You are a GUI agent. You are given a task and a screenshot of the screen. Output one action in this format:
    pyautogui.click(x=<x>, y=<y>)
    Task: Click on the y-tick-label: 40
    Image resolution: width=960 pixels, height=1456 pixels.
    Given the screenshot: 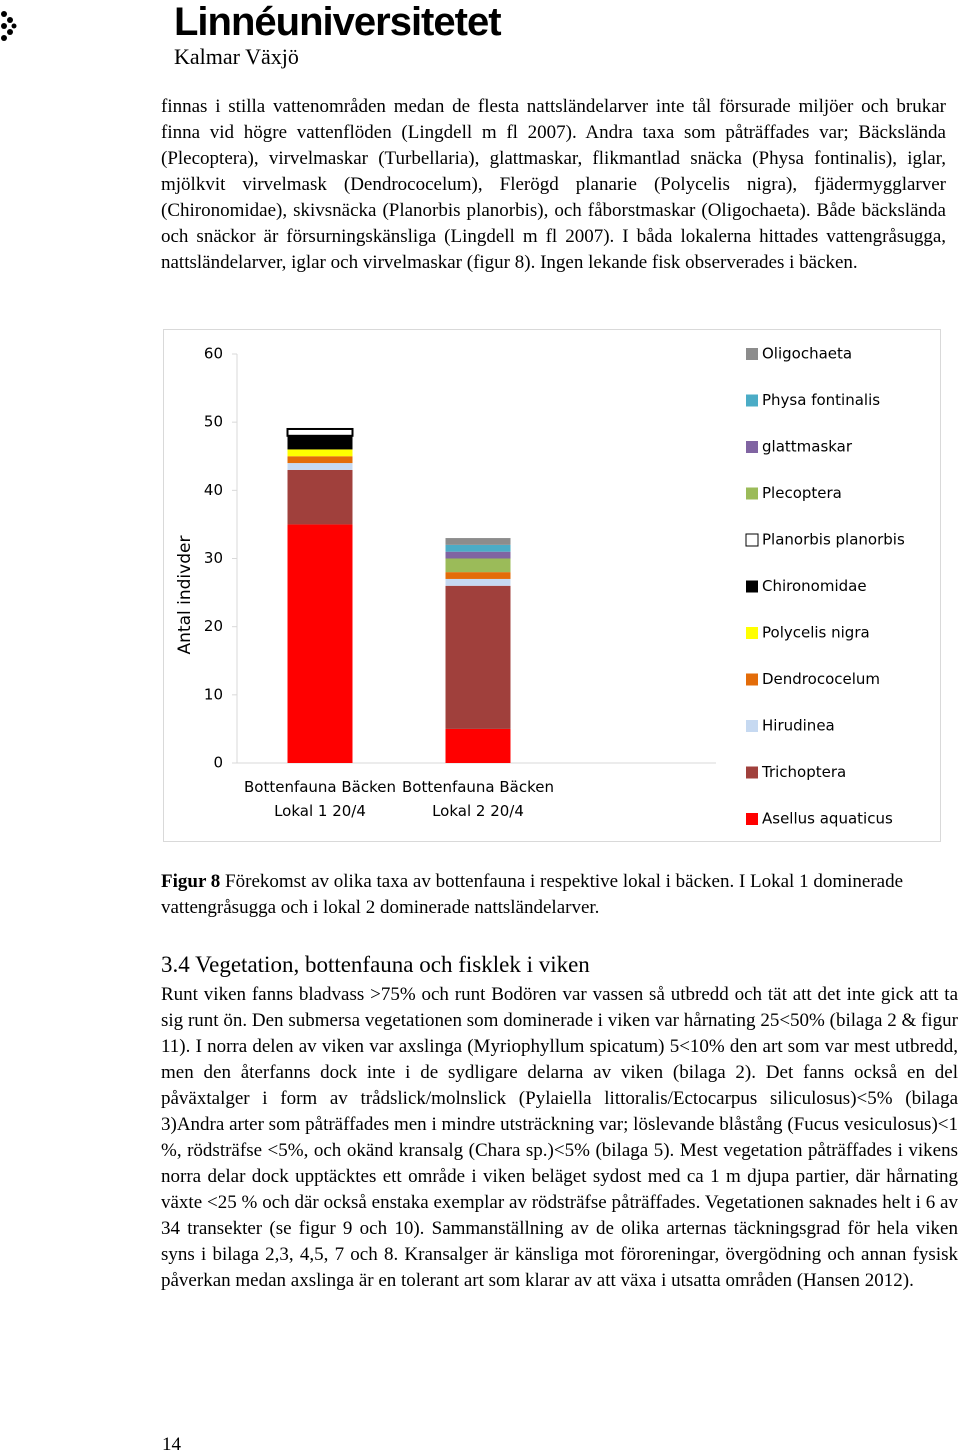 What is the action you would take?
    pyautogui.click(x=213, y=490)
    